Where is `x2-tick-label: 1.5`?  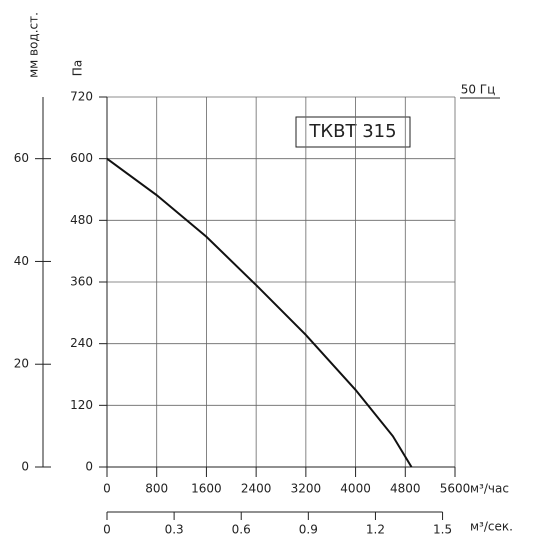 x2-tick-label: 1.5 is located at coordinates (442, 530).